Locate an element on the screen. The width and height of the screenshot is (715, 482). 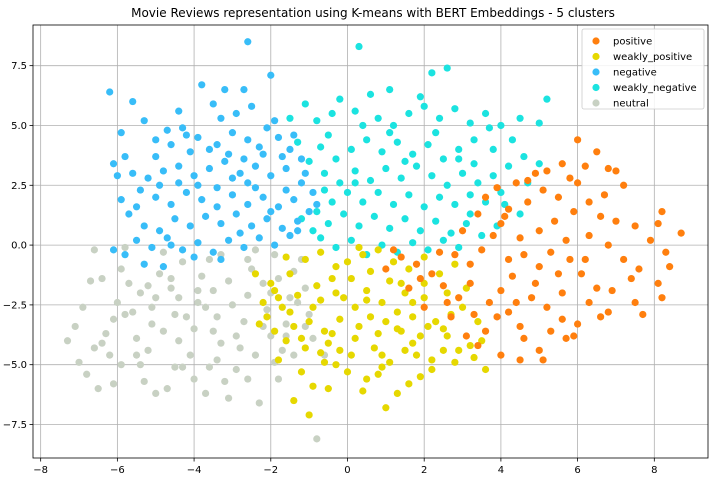
legend-label: neutral is located at coordinates (631, 104).